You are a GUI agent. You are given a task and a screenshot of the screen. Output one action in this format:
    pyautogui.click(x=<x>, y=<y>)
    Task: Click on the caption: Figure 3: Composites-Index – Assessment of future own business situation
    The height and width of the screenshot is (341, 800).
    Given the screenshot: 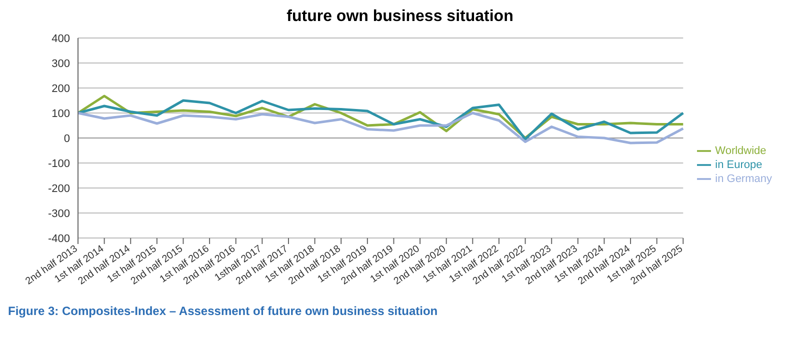 What is the action you would take?
    pyautogui.click(x=223, y=311)
    